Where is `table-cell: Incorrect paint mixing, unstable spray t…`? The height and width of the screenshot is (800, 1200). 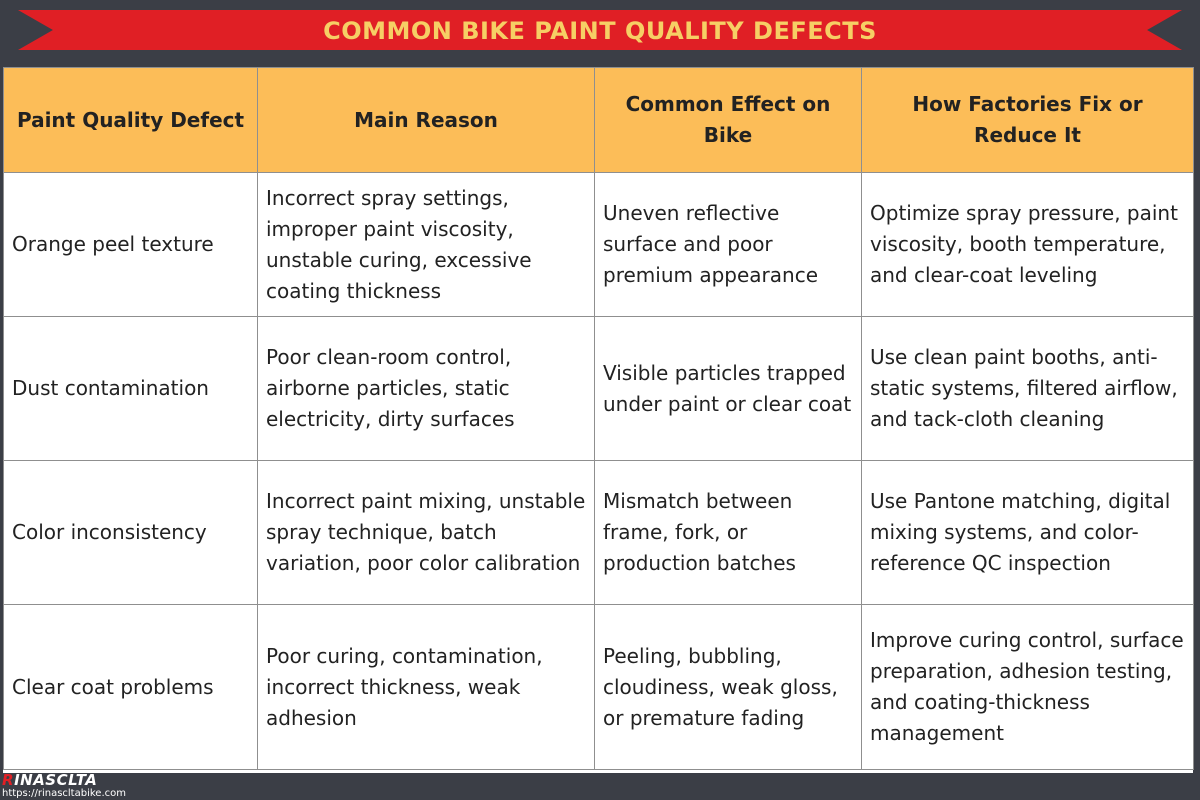 table-cell: Incorrect paint mixing, unstable spray t… is located at coordinates (426, 532).